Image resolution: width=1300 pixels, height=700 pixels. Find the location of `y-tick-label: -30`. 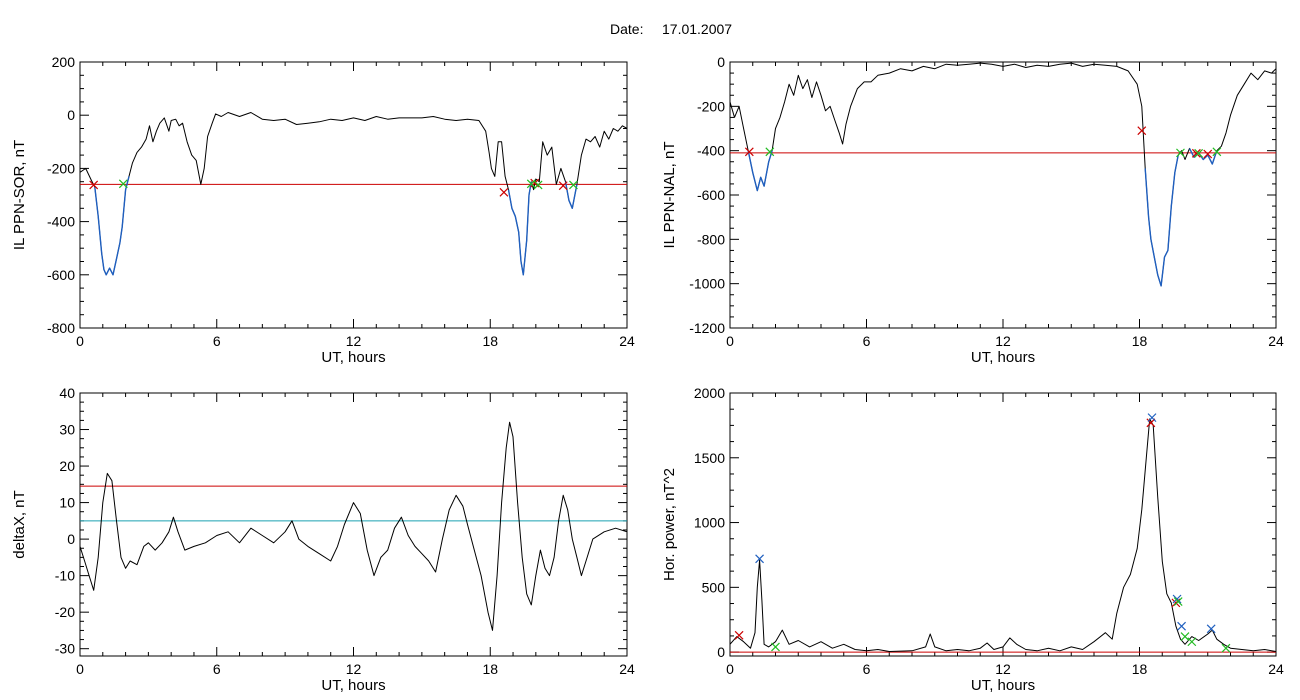

y-tick-label: -30 is located at coordinates (65, 649).